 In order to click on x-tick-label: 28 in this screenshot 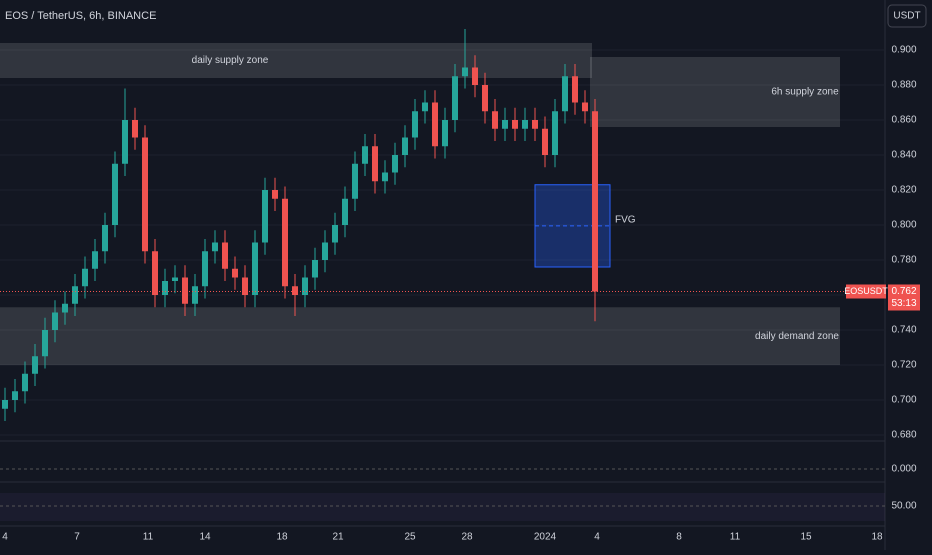, I will do `click(467, 537)`.